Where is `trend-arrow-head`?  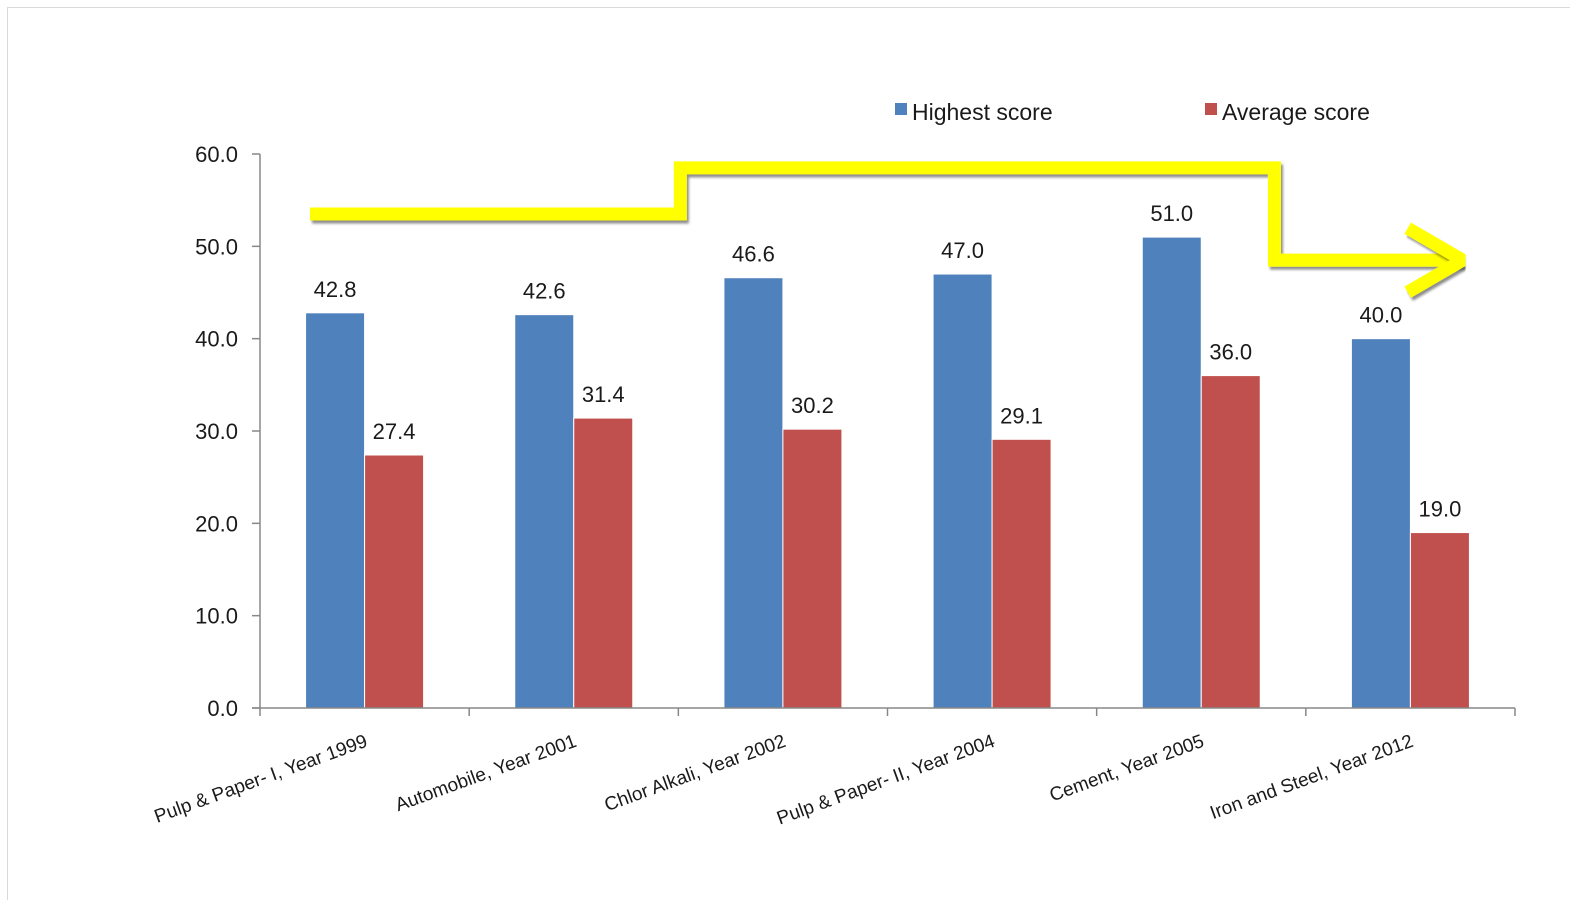 trend-arrow-head is located at coordinates (1440, 260).